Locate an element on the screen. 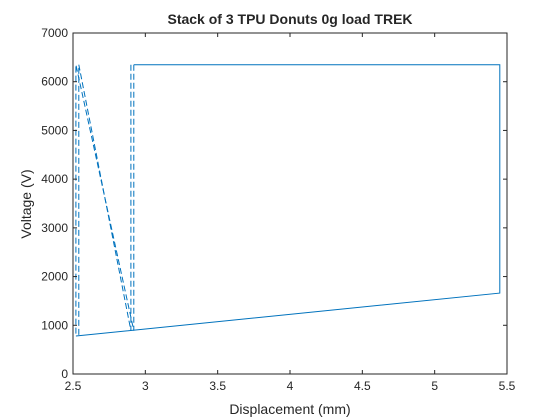 Image resolution: width=560 pixels, height=420 pixels. y-tick-label: 0 is located at coordinates (64, 374).